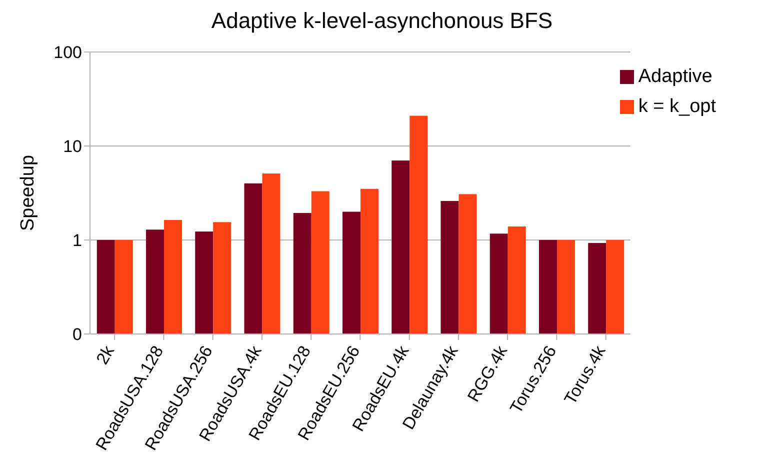 This screenshot has width=764, height=472. Describe the element at coordinates (382, 21) in the screenshot. I see `chart-title: Adaptive k-level-asynchonous BFS` at that location.